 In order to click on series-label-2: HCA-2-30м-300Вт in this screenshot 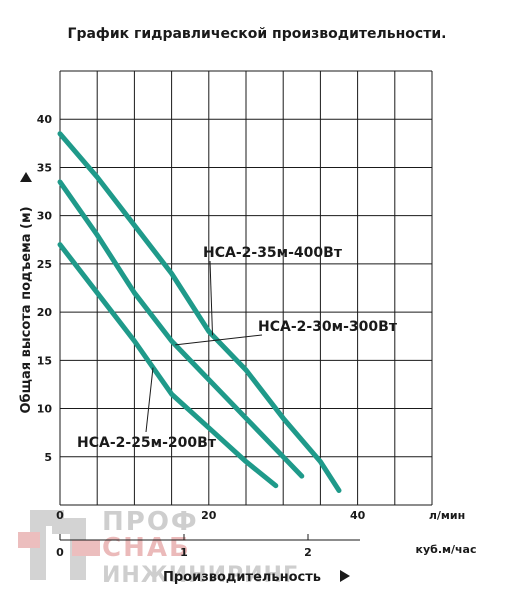, I will do `click(328, 327)`.